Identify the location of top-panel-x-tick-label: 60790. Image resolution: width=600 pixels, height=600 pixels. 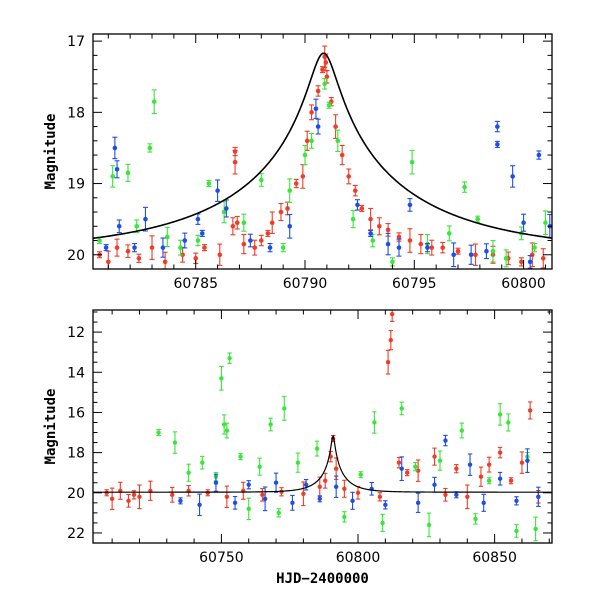
(305, 284).